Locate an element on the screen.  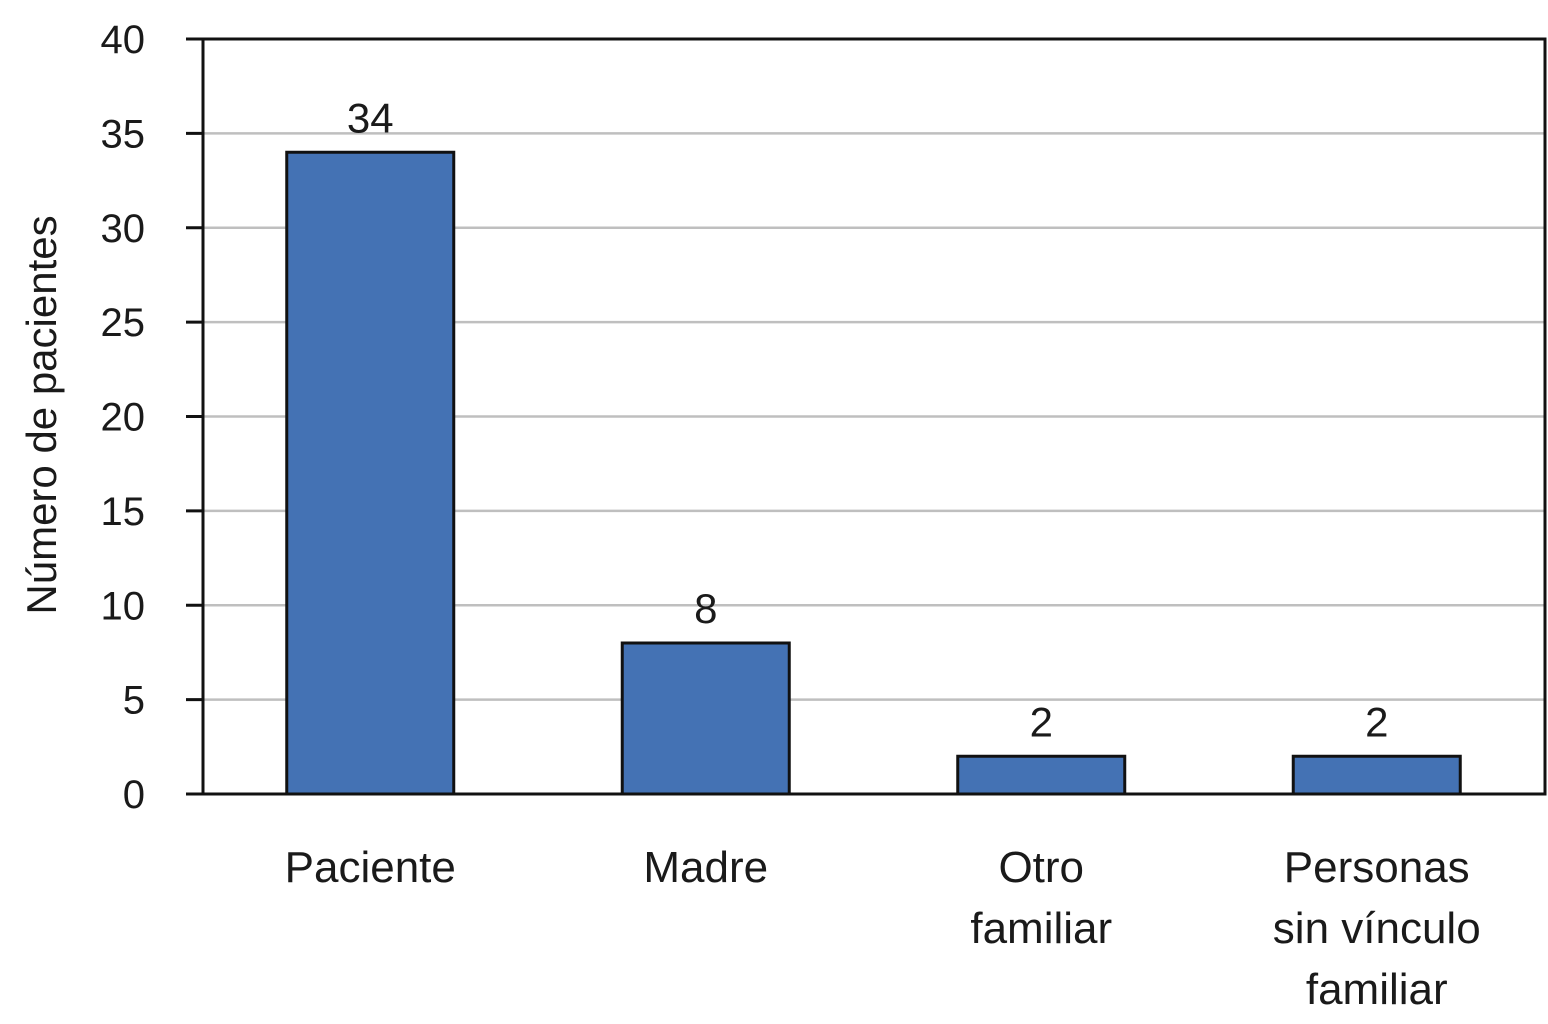
category-label: Madre is located at coordinates (705, 867).